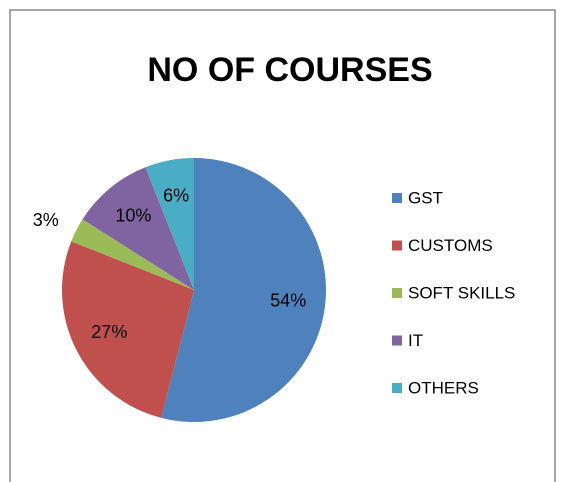 The image size is (563, 482). What do you see at coordinates (425, 197) in the screenshot?
I see `legend-label: GST` at bounding box center [425, 197].